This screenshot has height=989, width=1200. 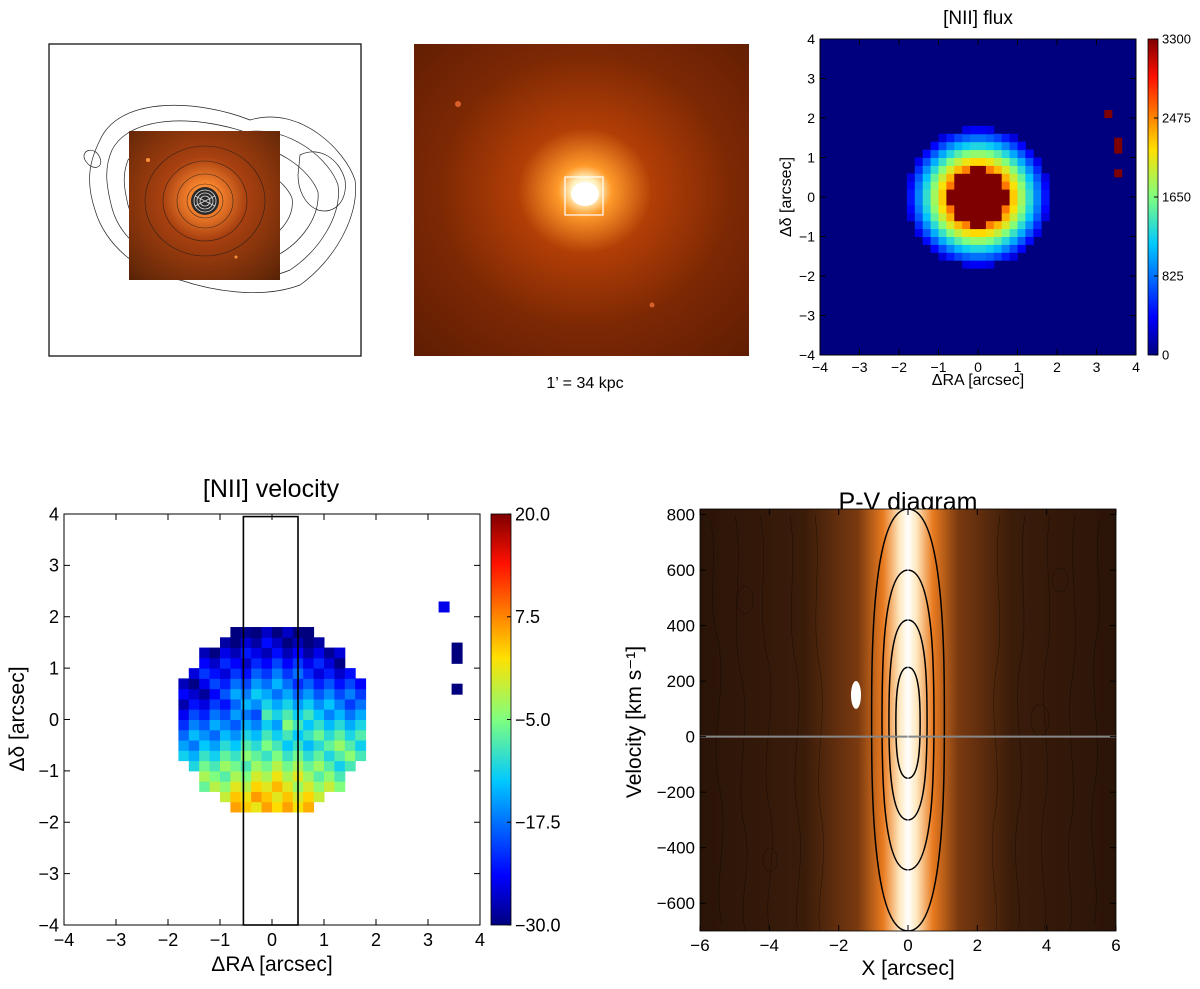 I want to click on velocity-xtick-label: 2, so click(x=376, y=940).